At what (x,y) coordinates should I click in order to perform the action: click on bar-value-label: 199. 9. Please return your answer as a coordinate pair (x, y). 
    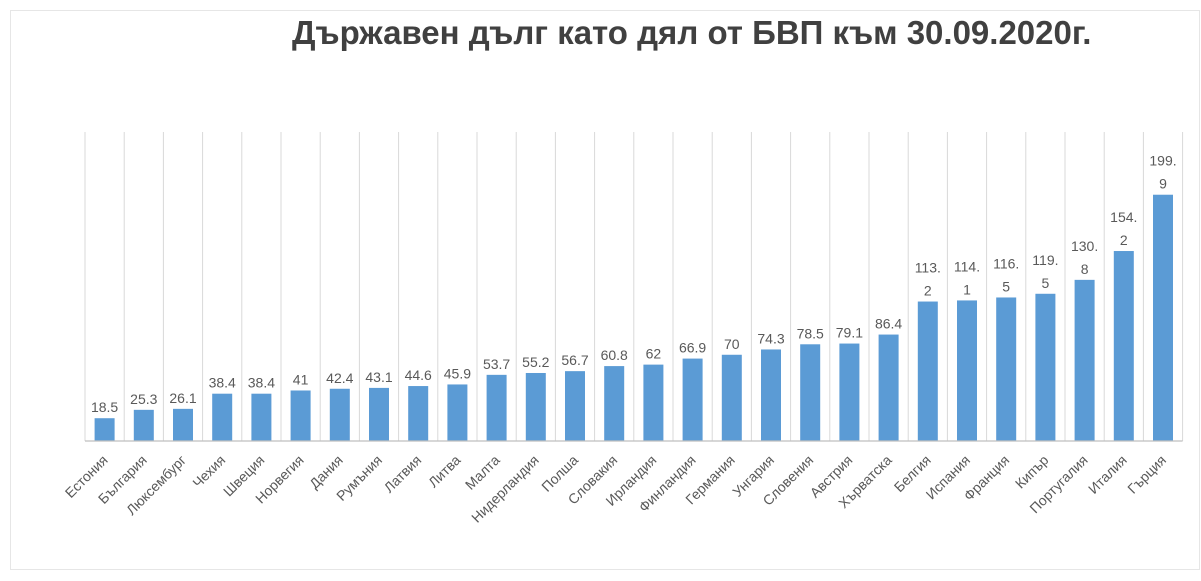
    Looking at the image, I should click on (1162, 172).